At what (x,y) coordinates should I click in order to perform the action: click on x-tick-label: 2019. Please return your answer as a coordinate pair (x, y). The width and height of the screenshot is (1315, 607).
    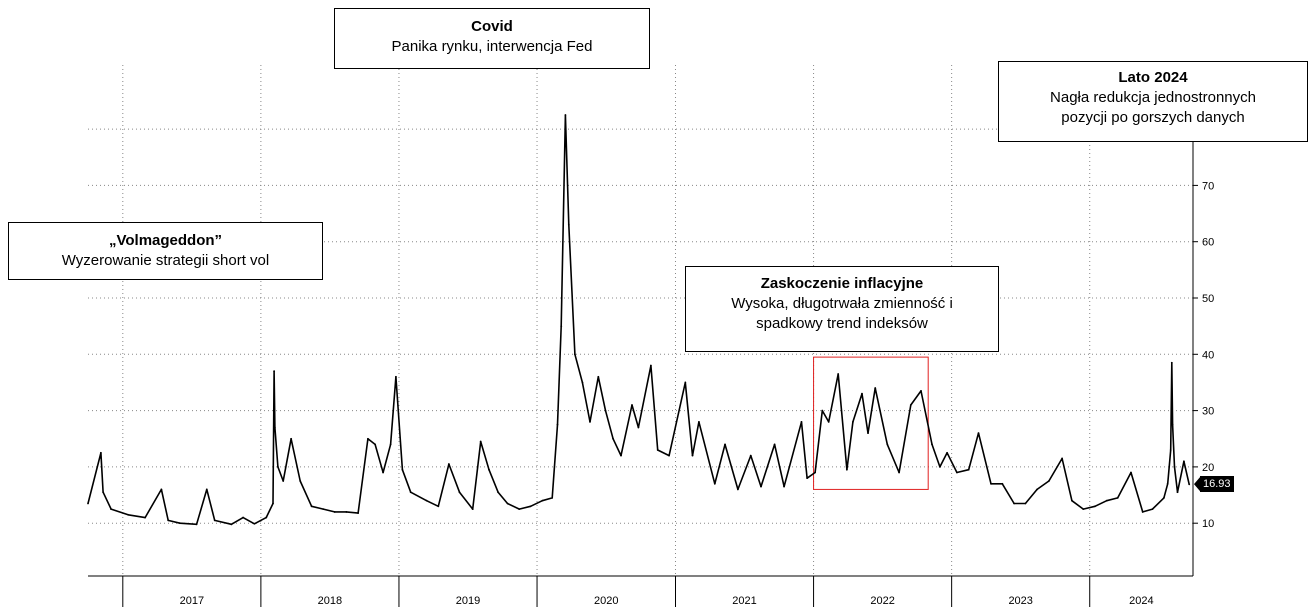
    Looking at the image, I should click on (468, 601).